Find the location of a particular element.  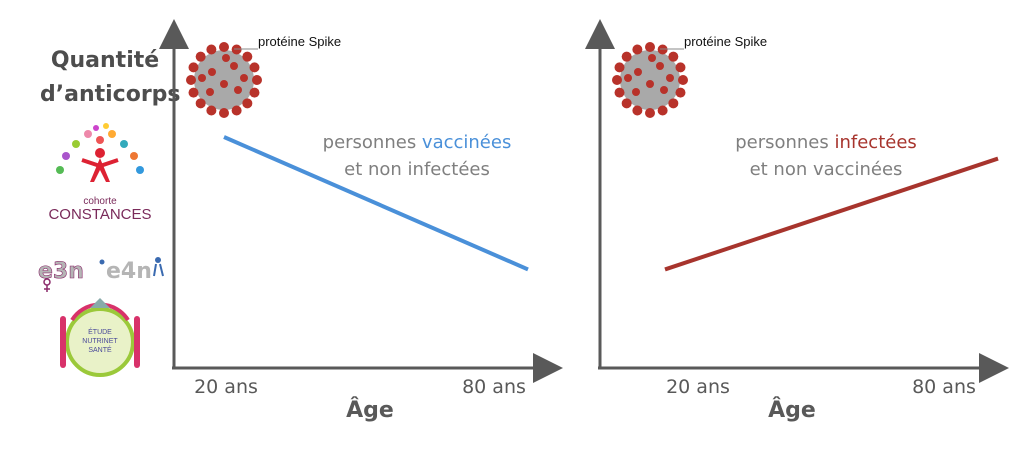

annotation-line-2: et non infectées is located at coordinates (417, 169).